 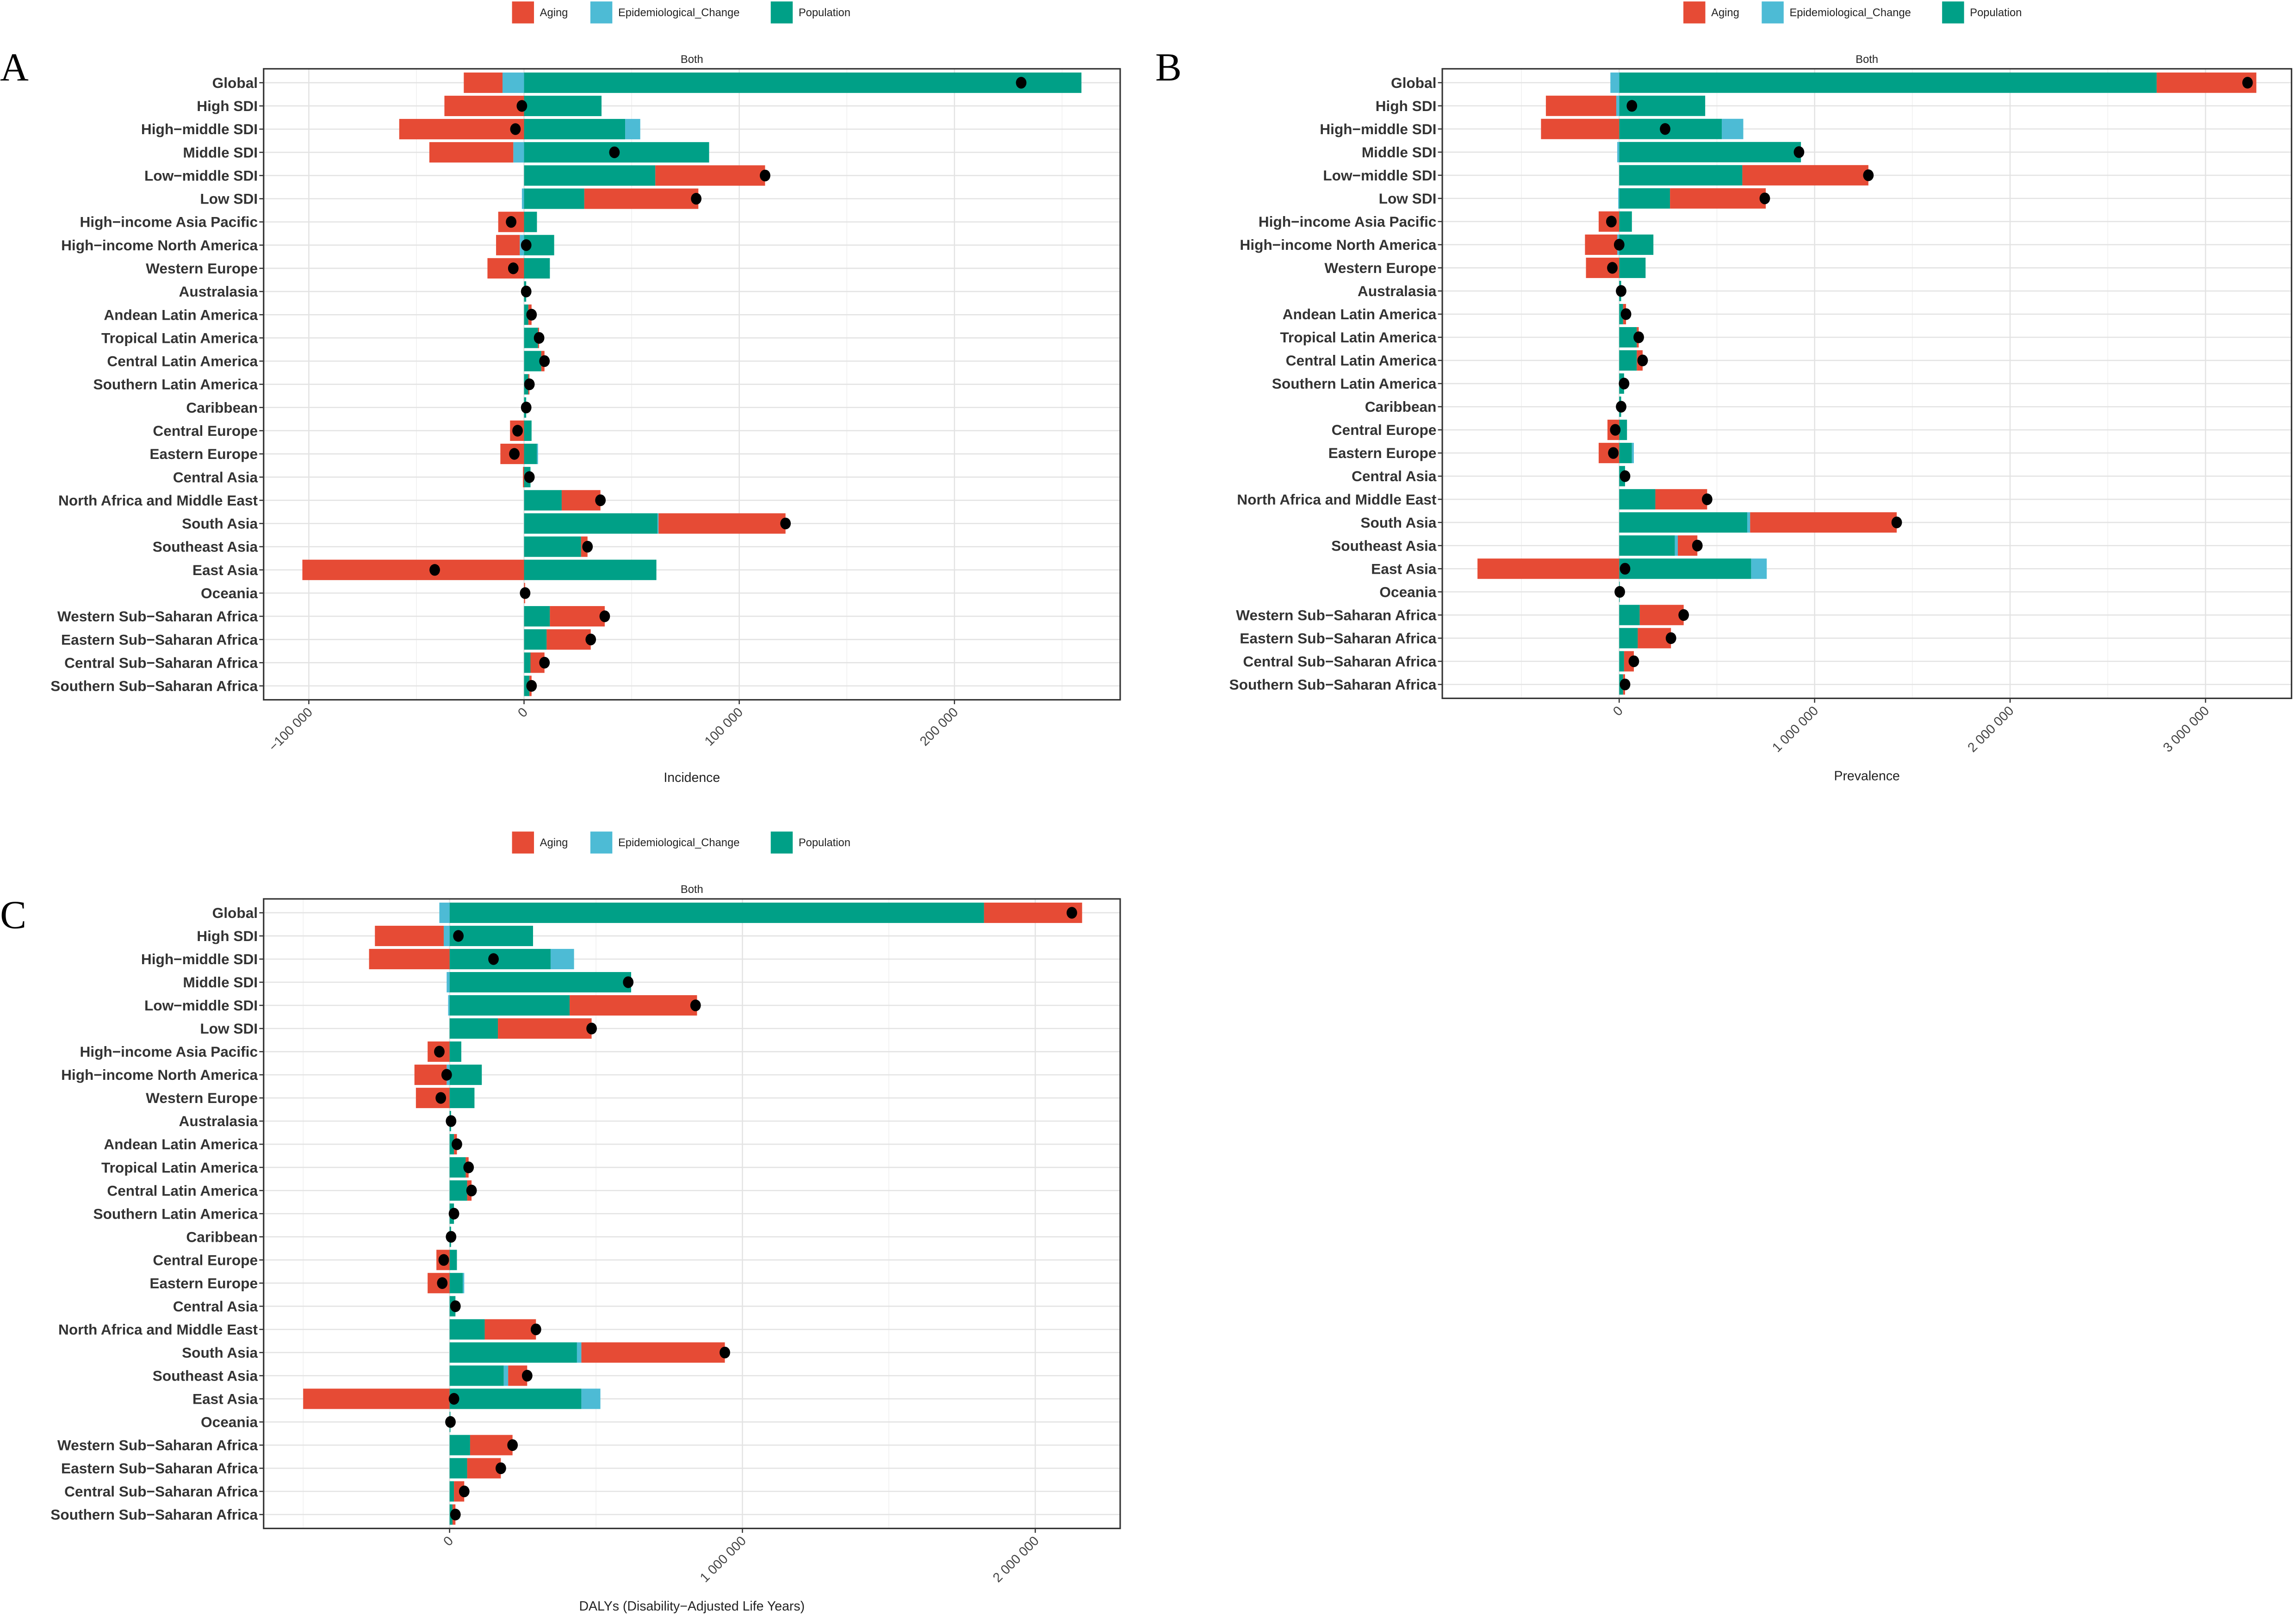 What do you see at coordinates (1337, 499) in the screenshot?
I see `category-label: North Africa and Middle East` at bounding box center [1337, 499].